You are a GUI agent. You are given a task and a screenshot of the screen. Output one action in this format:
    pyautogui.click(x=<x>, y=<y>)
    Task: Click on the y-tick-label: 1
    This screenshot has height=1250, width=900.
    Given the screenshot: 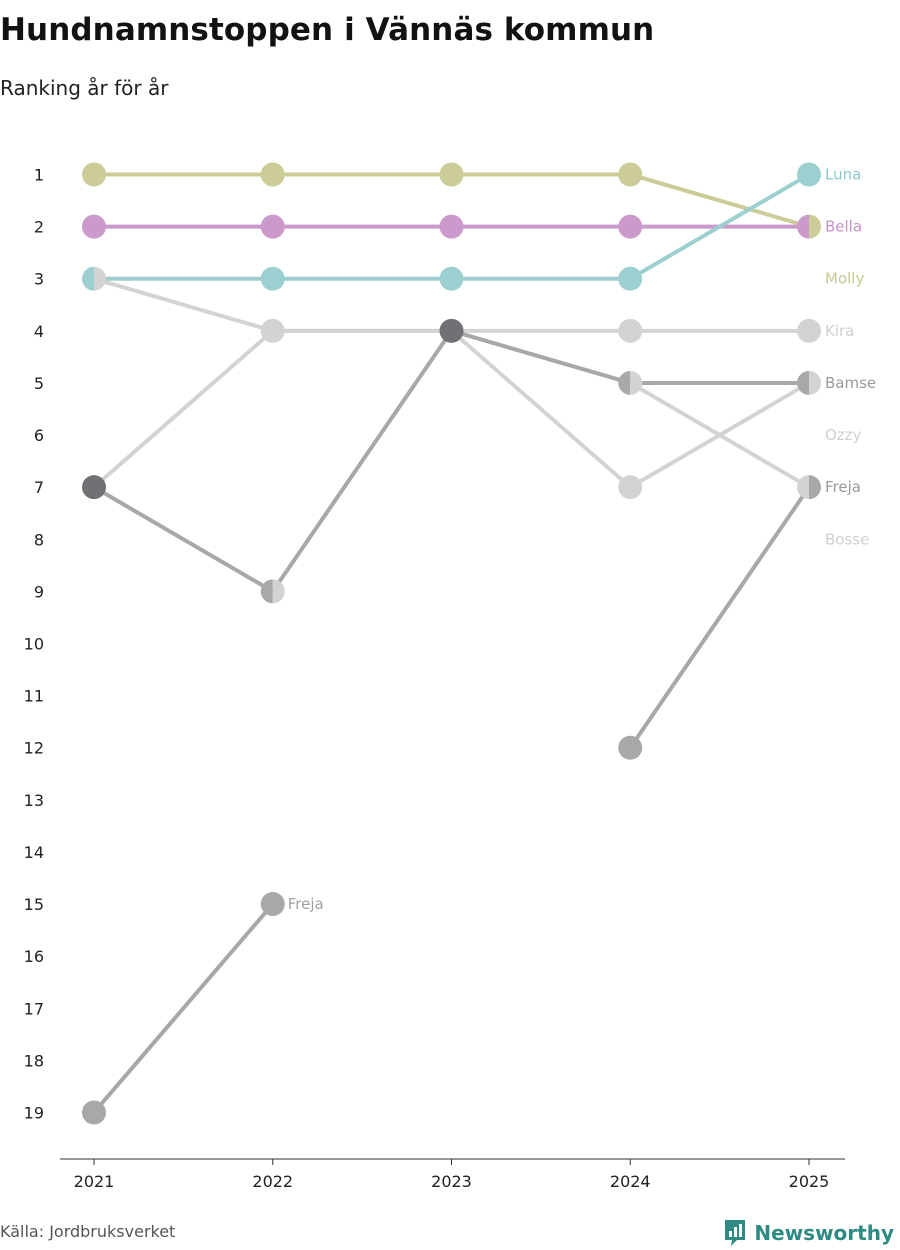 What is the action you would take?
    pyautogui.click(x=39, y=175)
    